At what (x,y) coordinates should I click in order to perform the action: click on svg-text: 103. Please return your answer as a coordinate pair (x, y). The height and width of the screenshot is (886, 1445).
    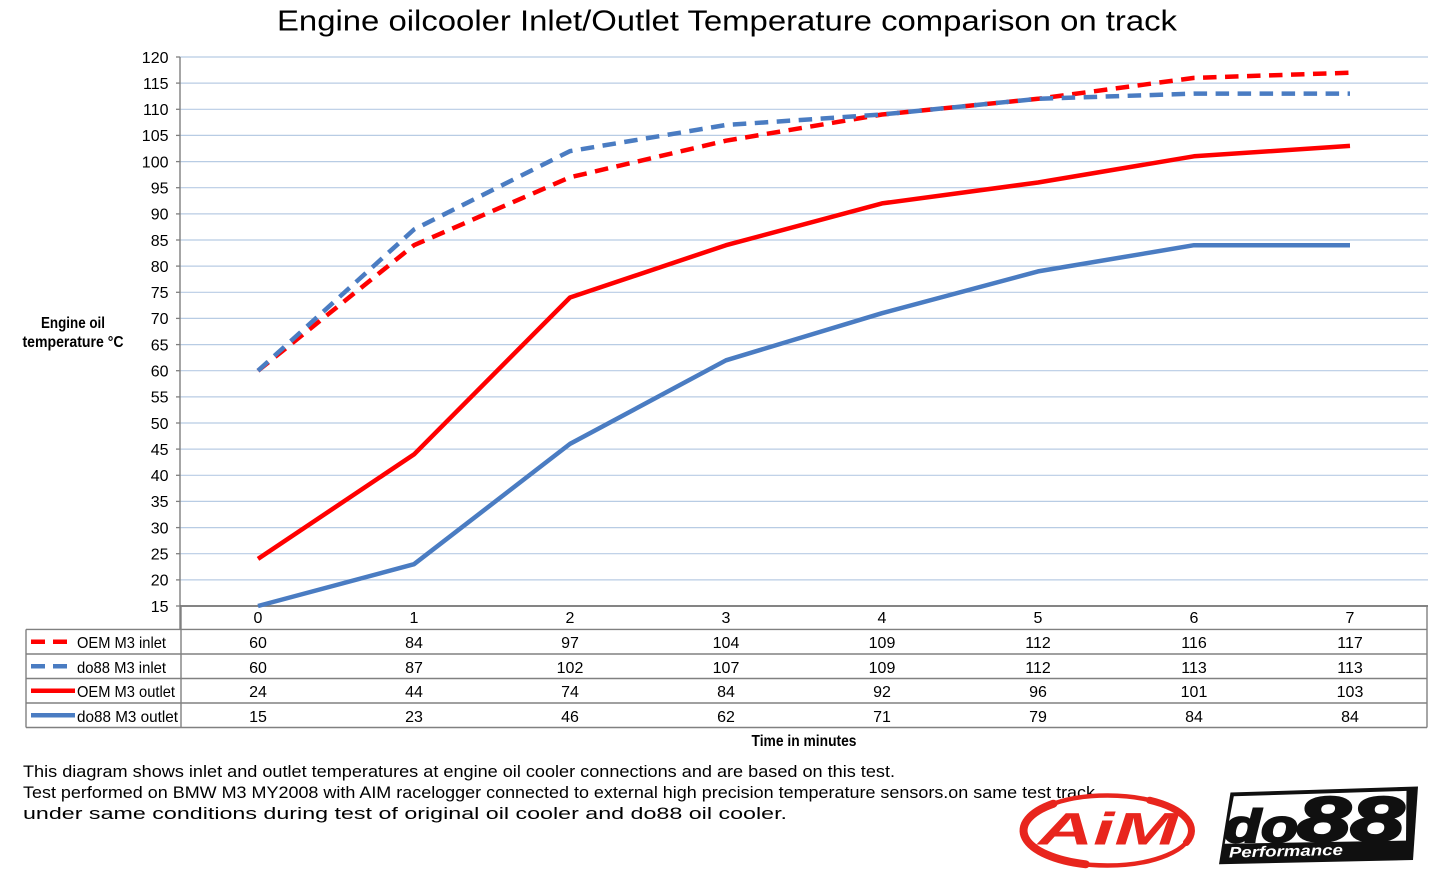
    Looking at the image, I should click on (1350, 692).